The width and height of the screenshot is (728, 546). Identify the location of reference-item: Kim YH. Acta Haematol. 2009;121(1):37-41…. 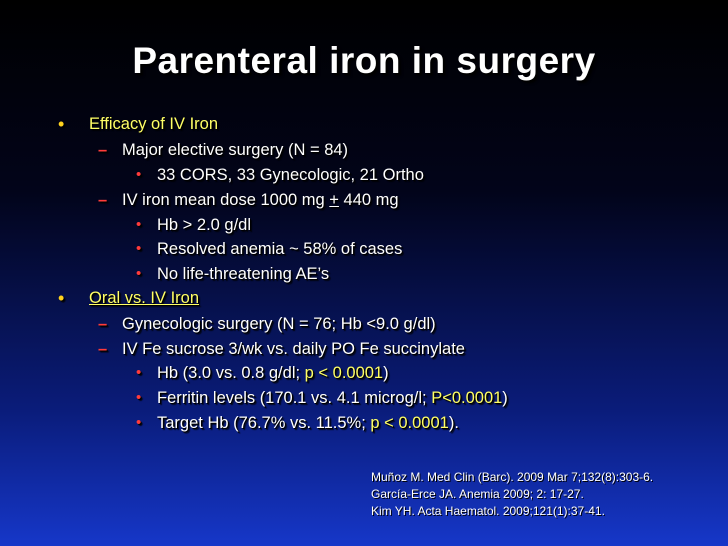
(488, 511).